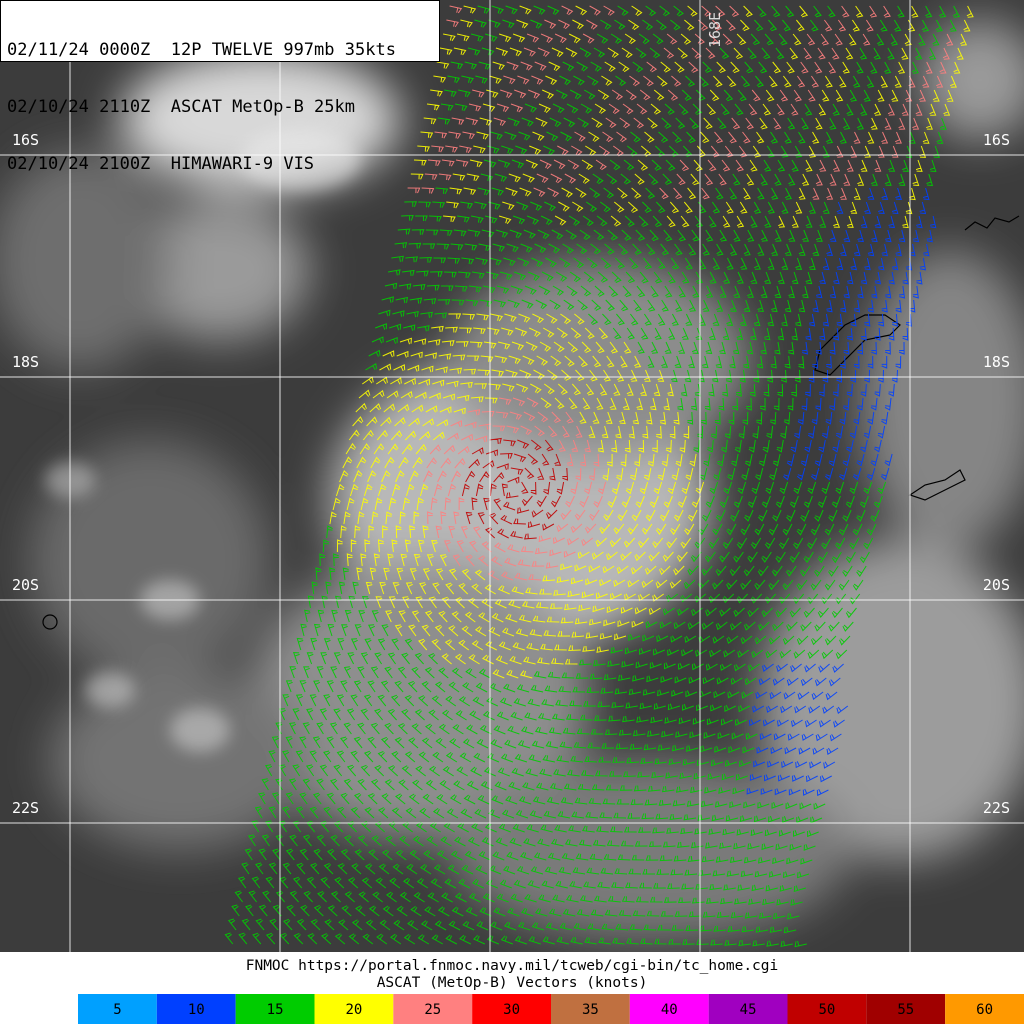  What do you see at coordinates (201, 50) in the screenshot?
I see `header-line: 02/11/24 0000Z 12P TWELVE 997mb 35kts` at bounding box center [201, 50].